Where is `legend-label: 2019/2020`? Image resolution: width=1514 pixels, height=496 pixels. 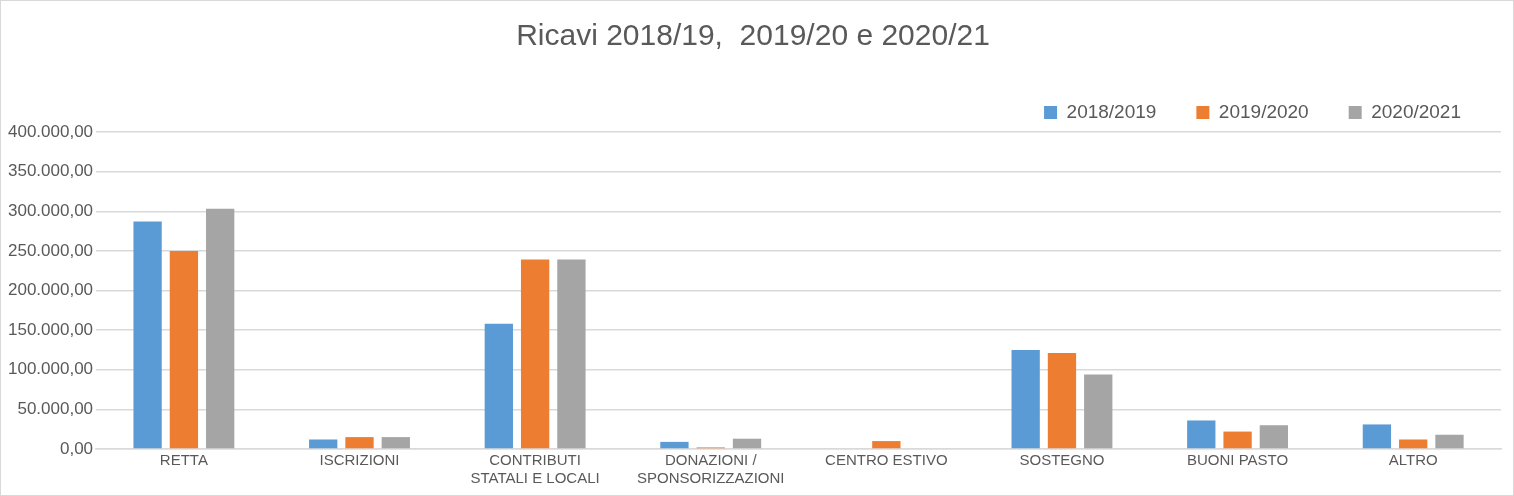
legend-label: 2019/2020 is located at coordinates (1263, 111).